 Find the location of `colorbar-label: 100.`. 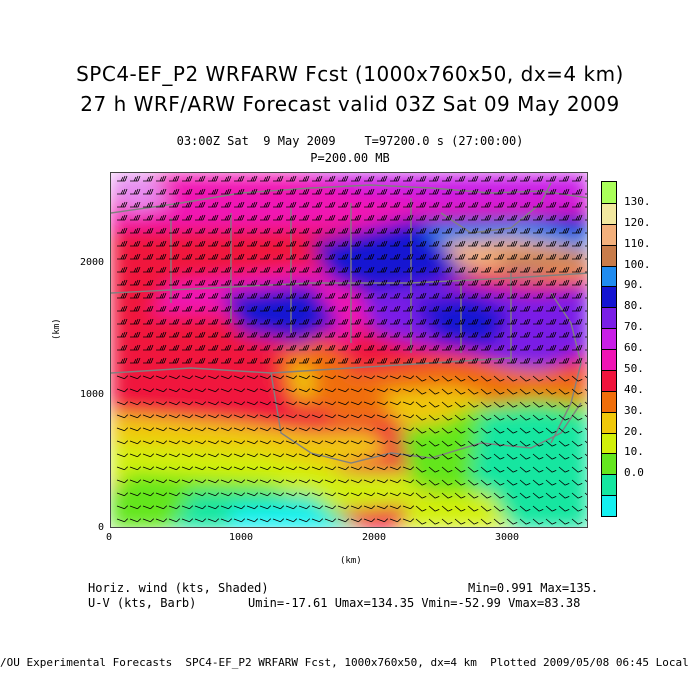

colorbar-label: 100. is located at coordinates (637, 264).